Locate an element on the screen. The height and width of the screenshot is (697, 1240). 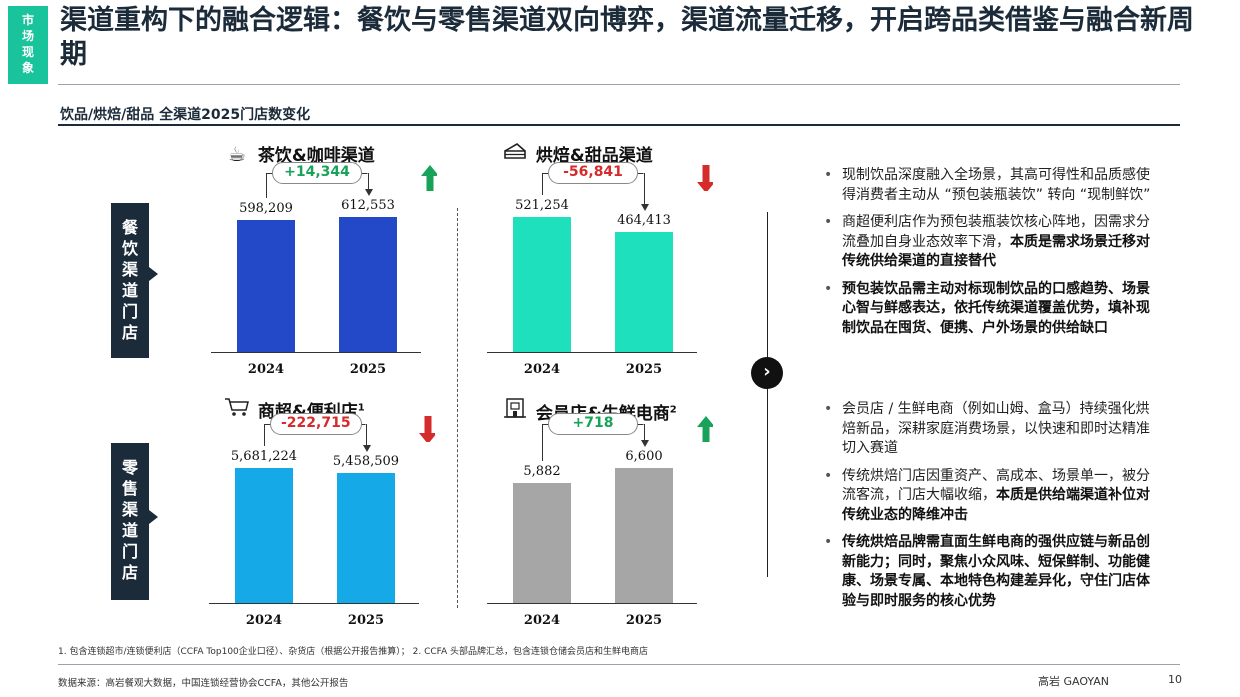
cake-icon is located at coordinates (515, 153).